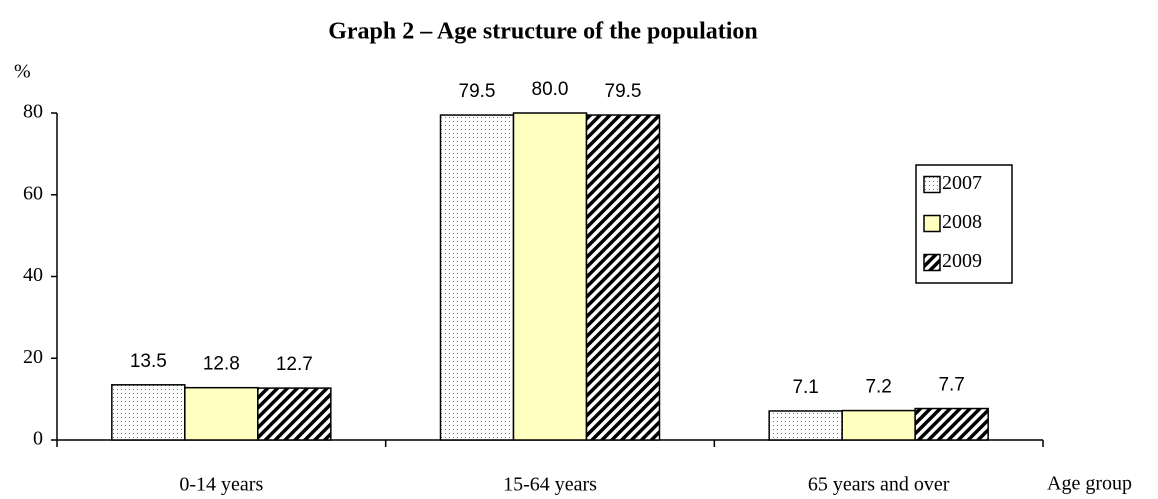 The width and height of the screenshot is (1158, 499). I want to click on value-label: 12.7, so click(294, 364).